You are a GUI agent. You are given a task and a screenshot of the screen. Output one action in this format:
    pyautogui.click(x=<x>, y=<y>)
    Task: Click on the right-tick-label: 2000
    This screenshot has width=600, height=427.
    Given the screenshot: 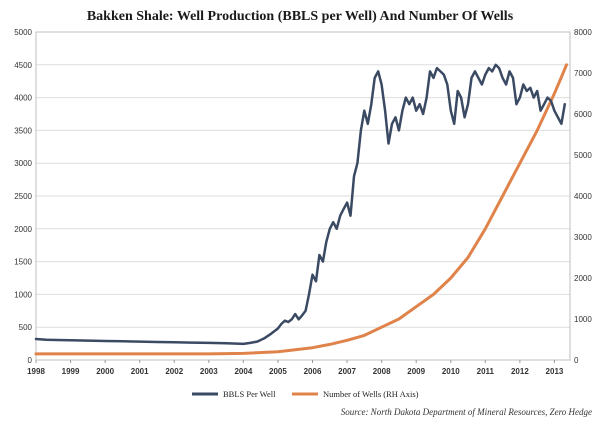 What is the action you would take?
    pyautogui.click(x=583, y=278)
    